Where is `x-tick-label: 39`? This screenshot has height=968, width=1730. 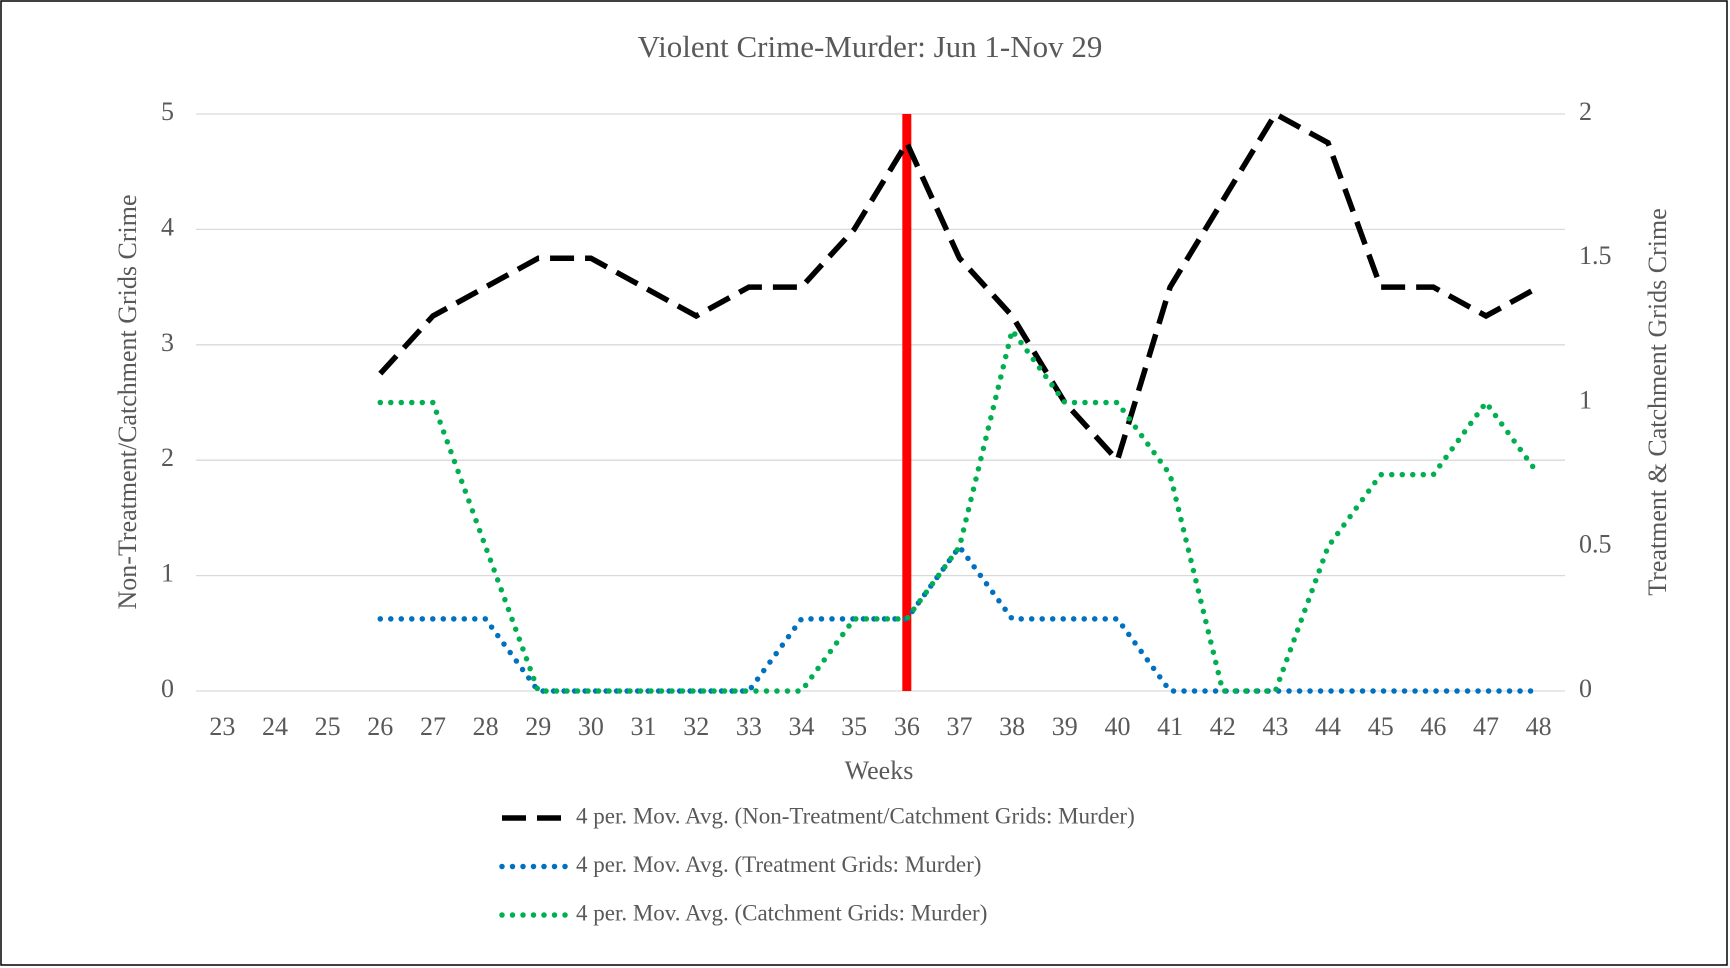
x-tick-label: 39 is located at coordinates (1065, 726).